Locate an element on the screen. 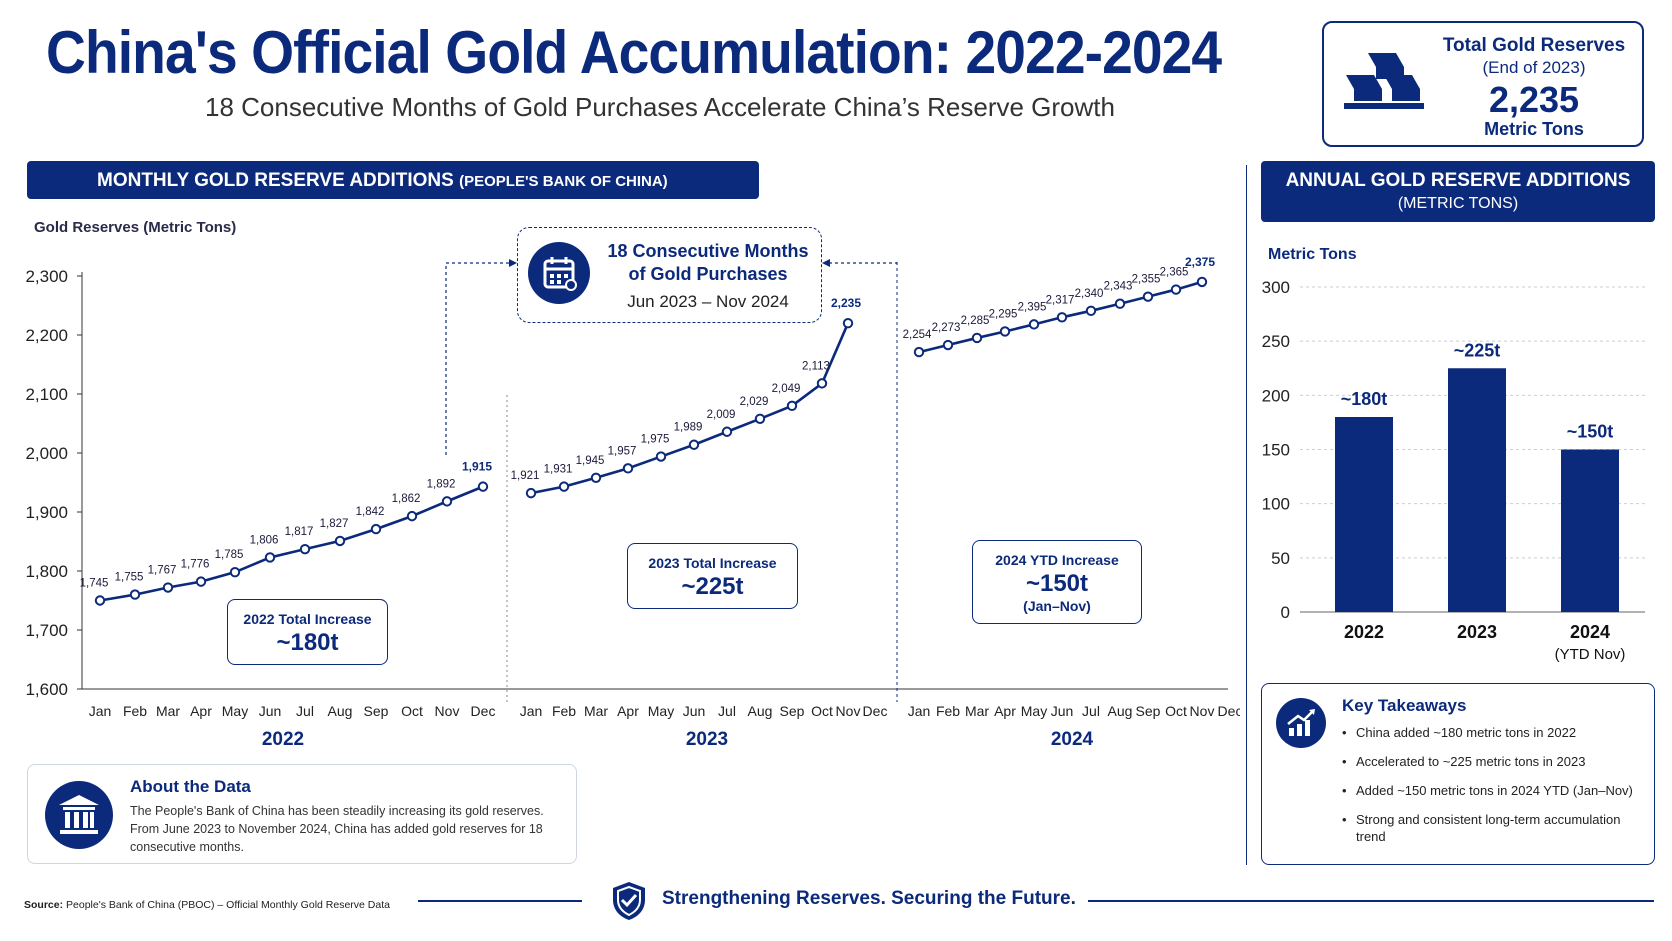 The image size is (1672, 941). increase-value: ~150t is located at coordinates (1057, 583).